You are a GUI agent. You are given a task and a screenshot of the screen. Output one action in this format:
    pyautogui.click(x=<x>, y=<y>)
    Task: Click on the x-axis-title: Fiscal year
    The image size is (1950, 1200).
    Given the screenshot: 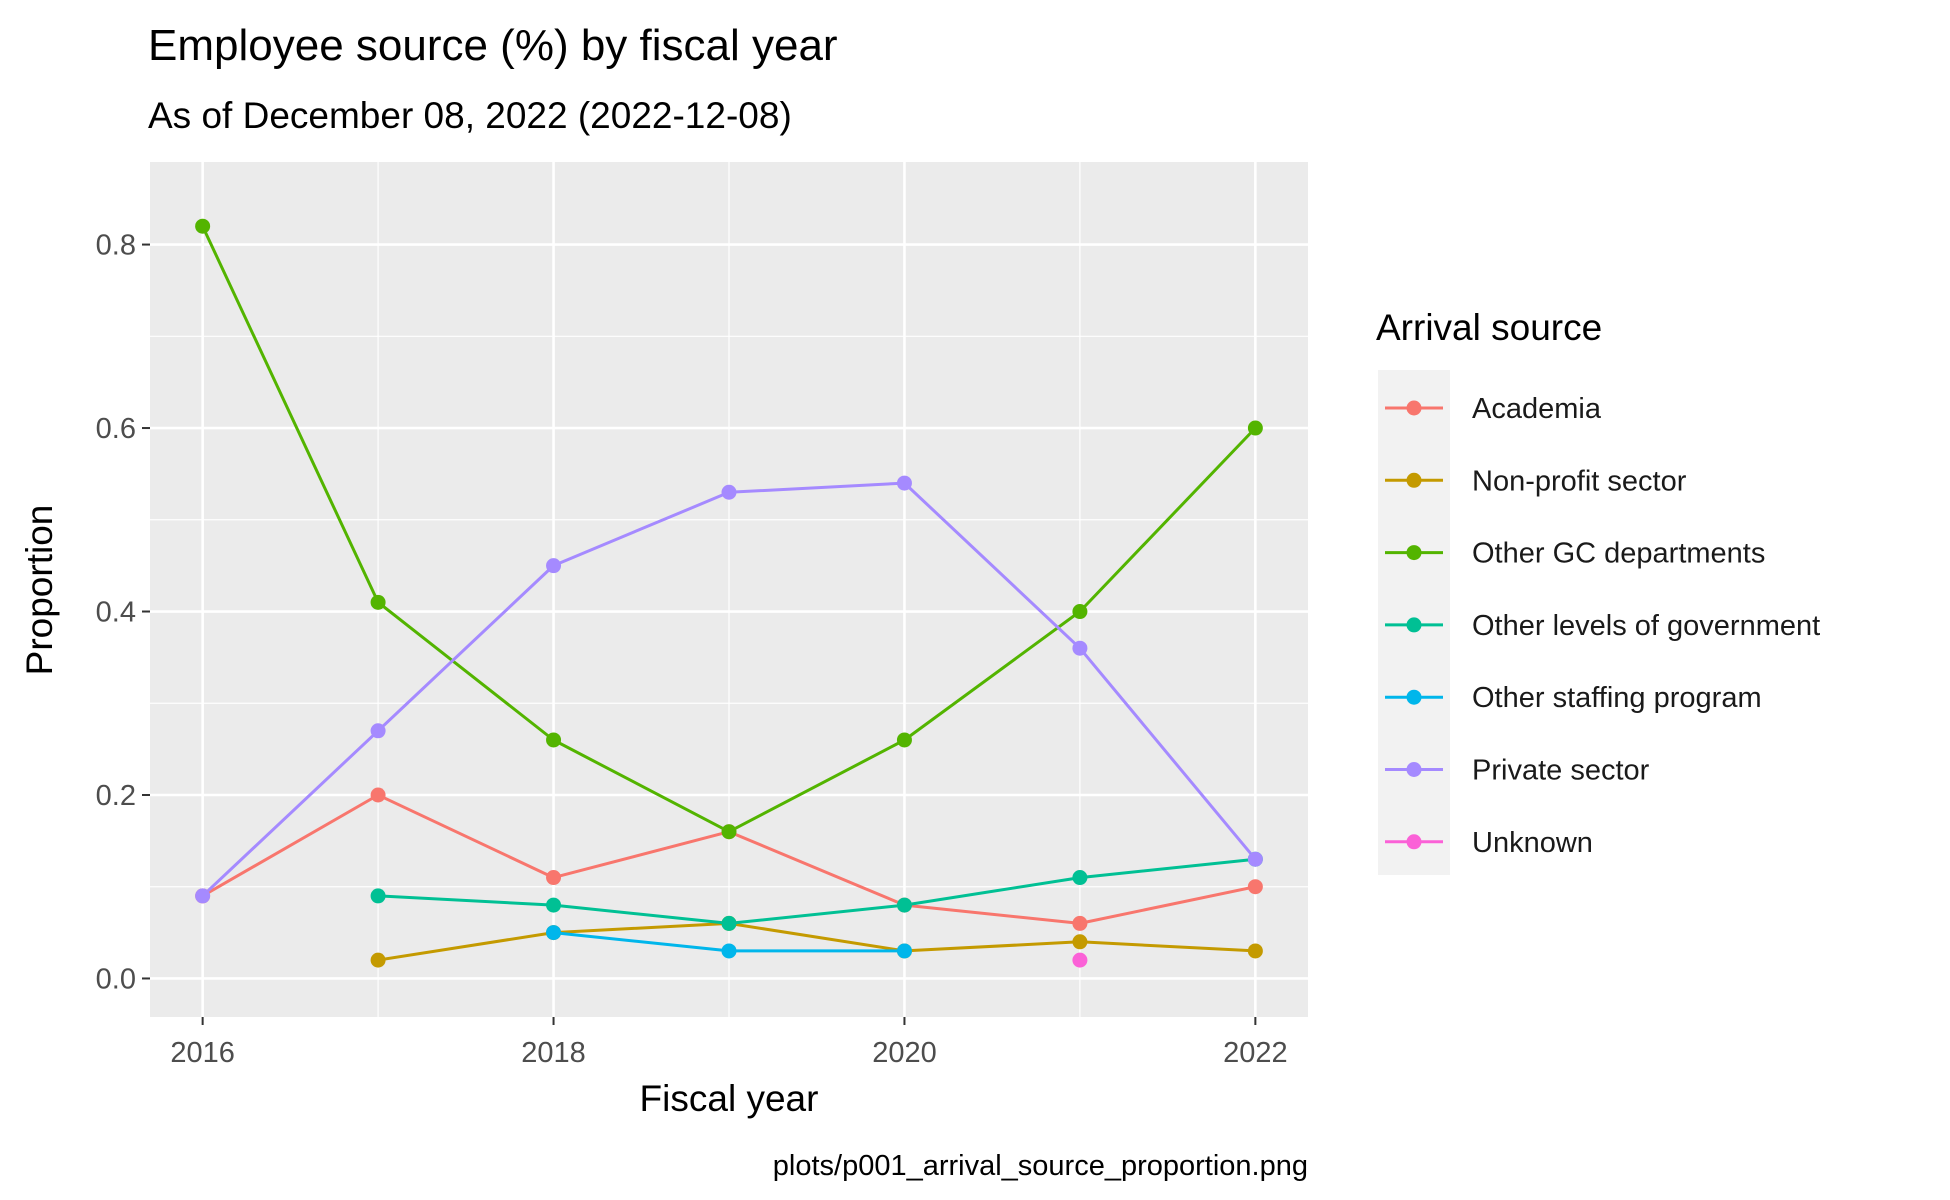 What is the action you would take?
    pyautogui.click(x=729, y=1098)
    